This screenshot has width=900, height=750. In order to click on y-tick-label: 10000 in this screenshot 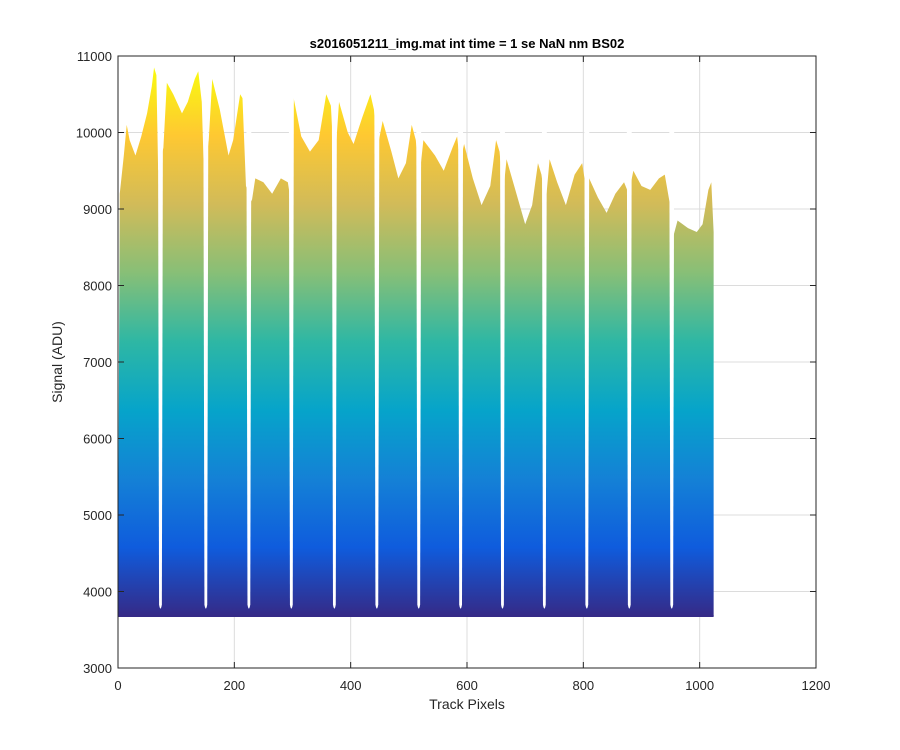, I will do `click(94, 133)`.